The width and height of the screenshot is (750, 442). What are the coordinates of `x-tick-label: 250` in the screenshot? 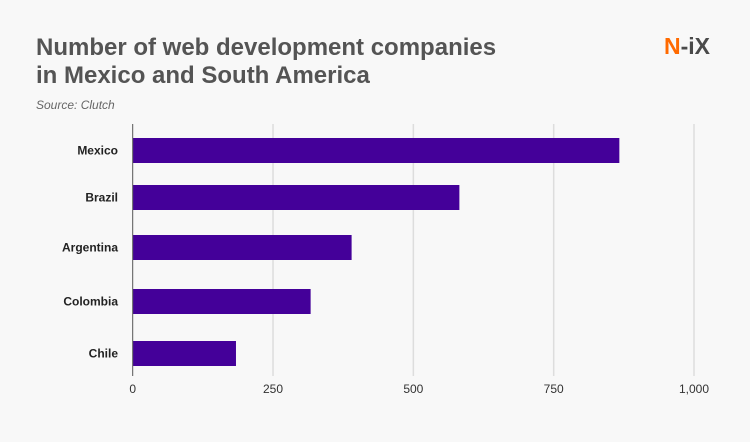 It's located at (273, 389).